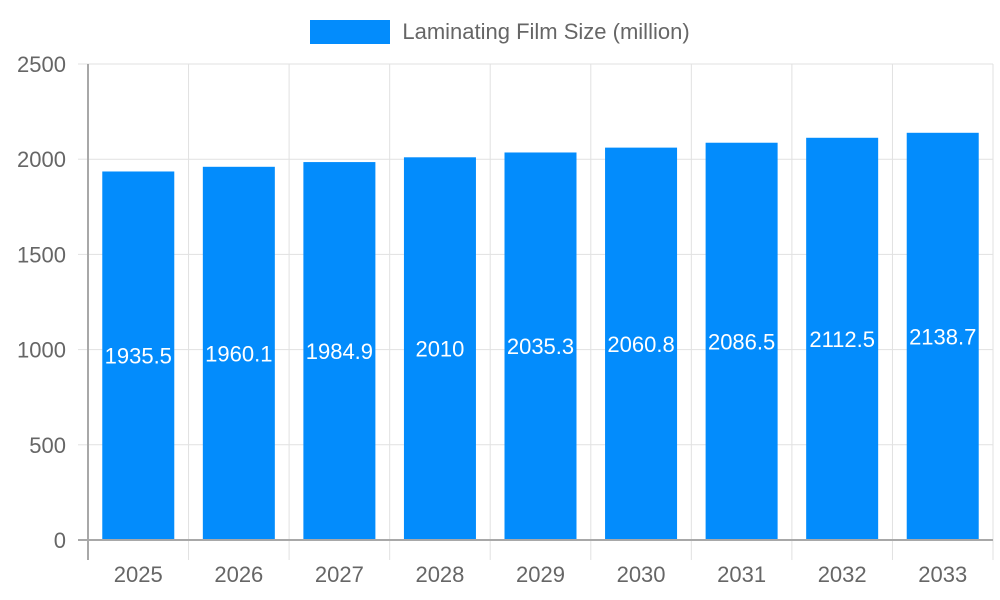  I want to click on x-axis-tick-label: 2032, so click(842, 574).